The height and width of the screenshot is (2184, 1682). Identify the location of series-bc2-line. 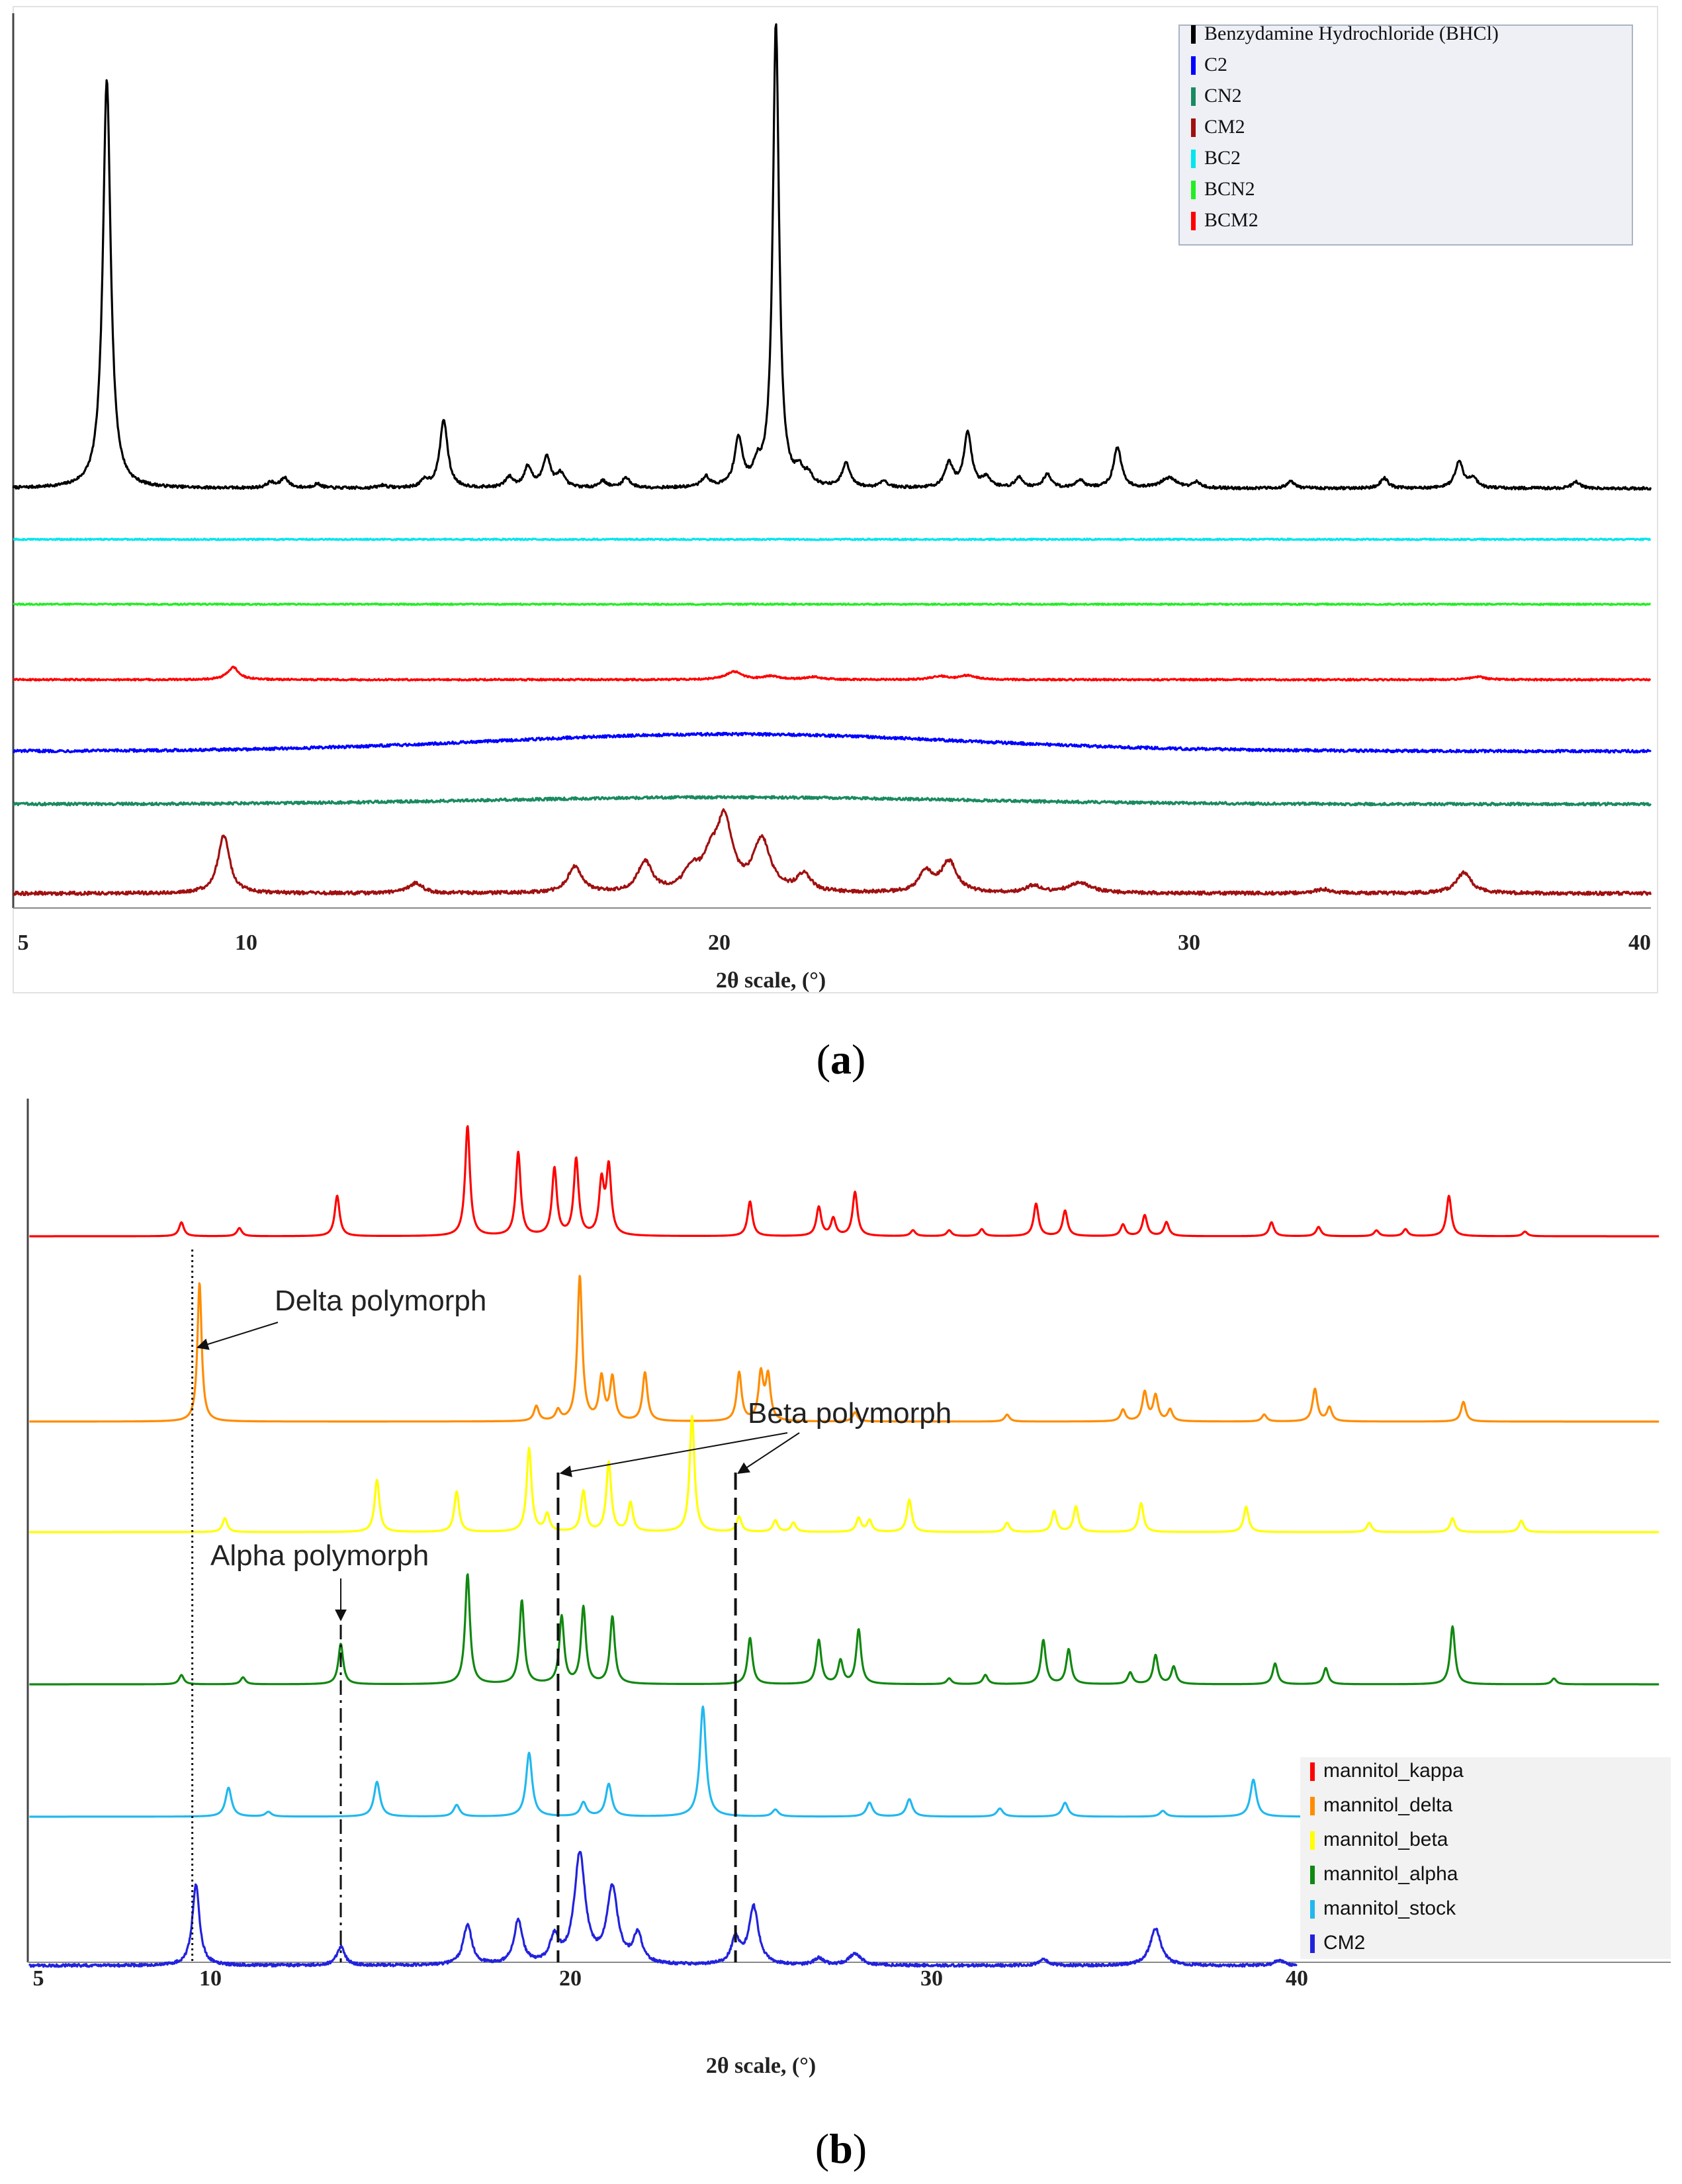
(833, 539).